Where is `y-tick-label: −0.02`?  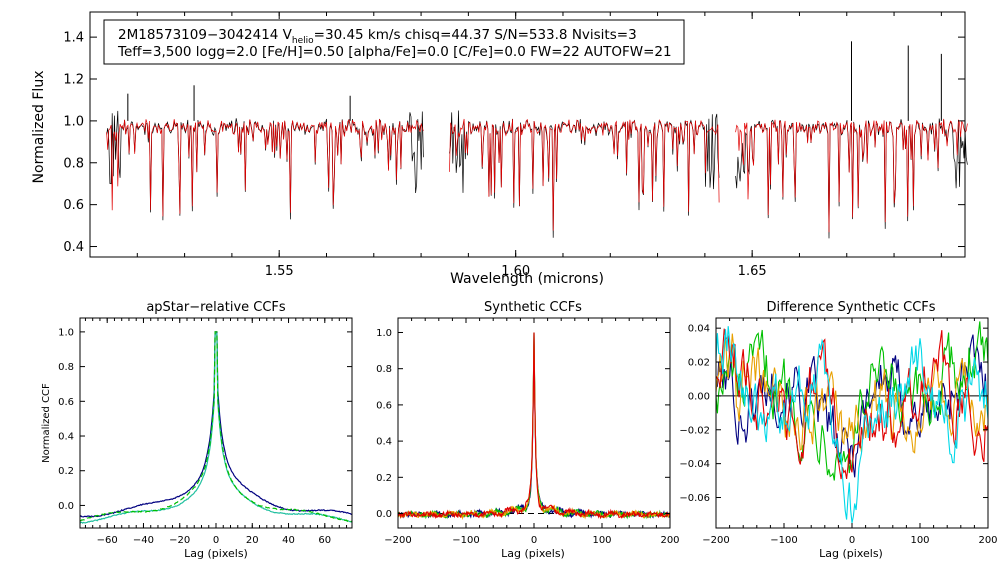
y-tick-label: −0.02 is located at coordinates (694, 430).